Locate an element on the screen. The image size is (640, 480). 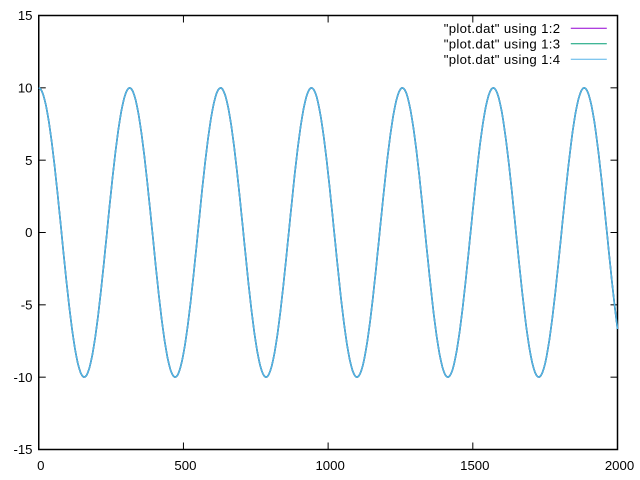
svg-text: 15 is located at coordinates (25, 15).